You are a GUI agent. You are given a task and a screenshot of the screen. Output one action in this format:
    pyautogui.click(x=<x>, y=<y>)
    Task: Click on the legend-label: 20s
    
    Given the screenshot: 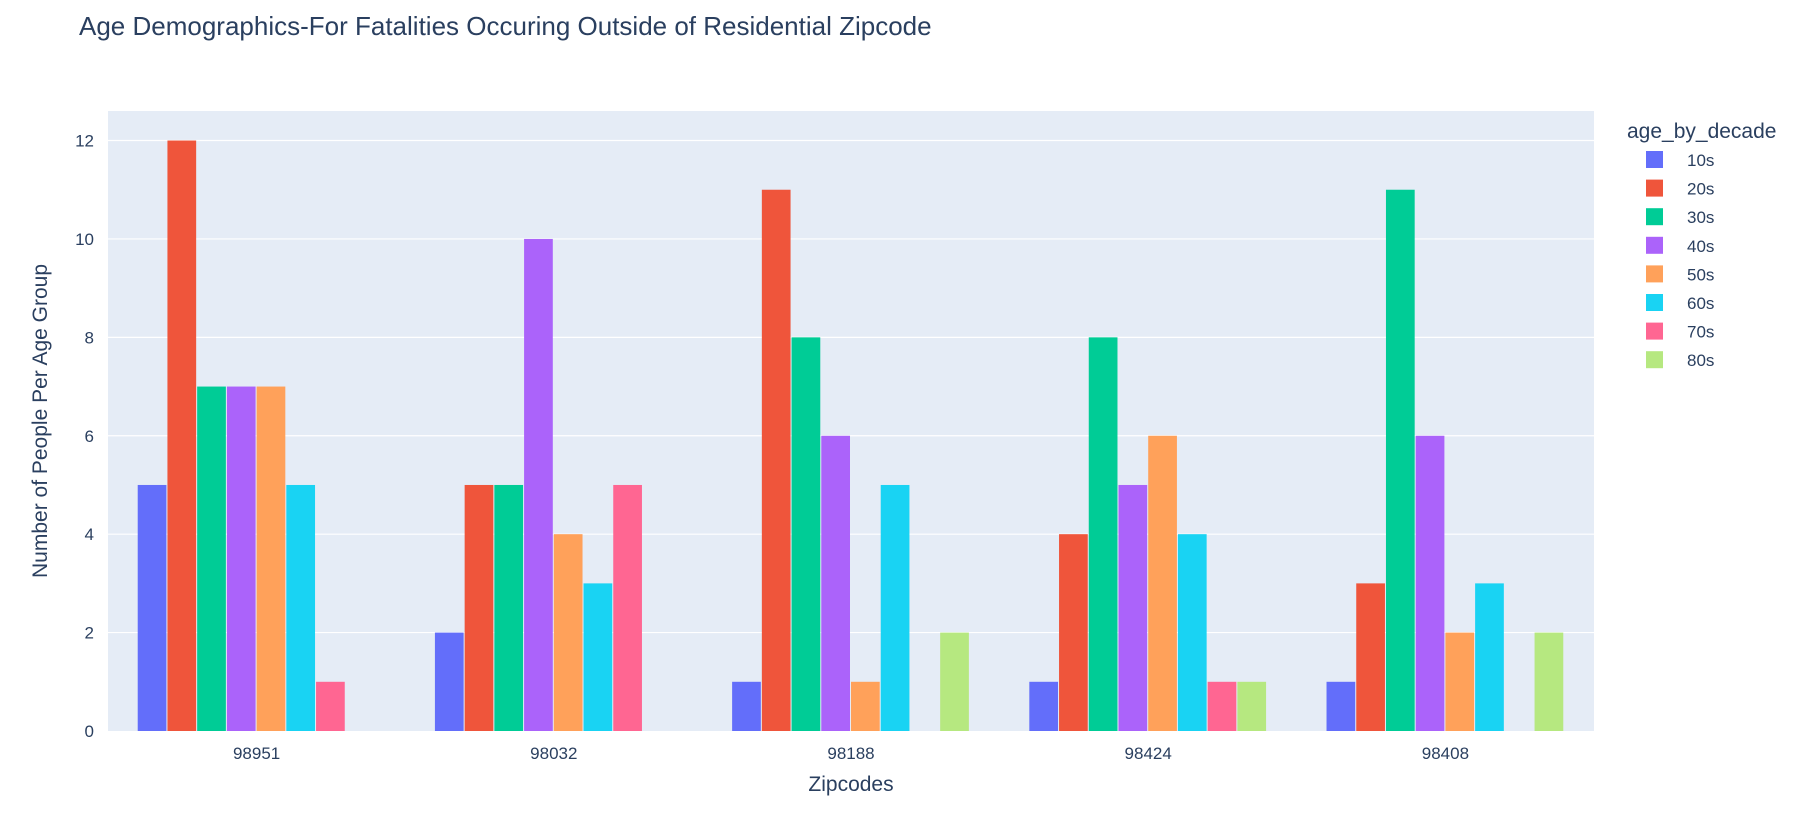 What is the action you would take?
    pyautogui.click(x=1700, y=189)
    